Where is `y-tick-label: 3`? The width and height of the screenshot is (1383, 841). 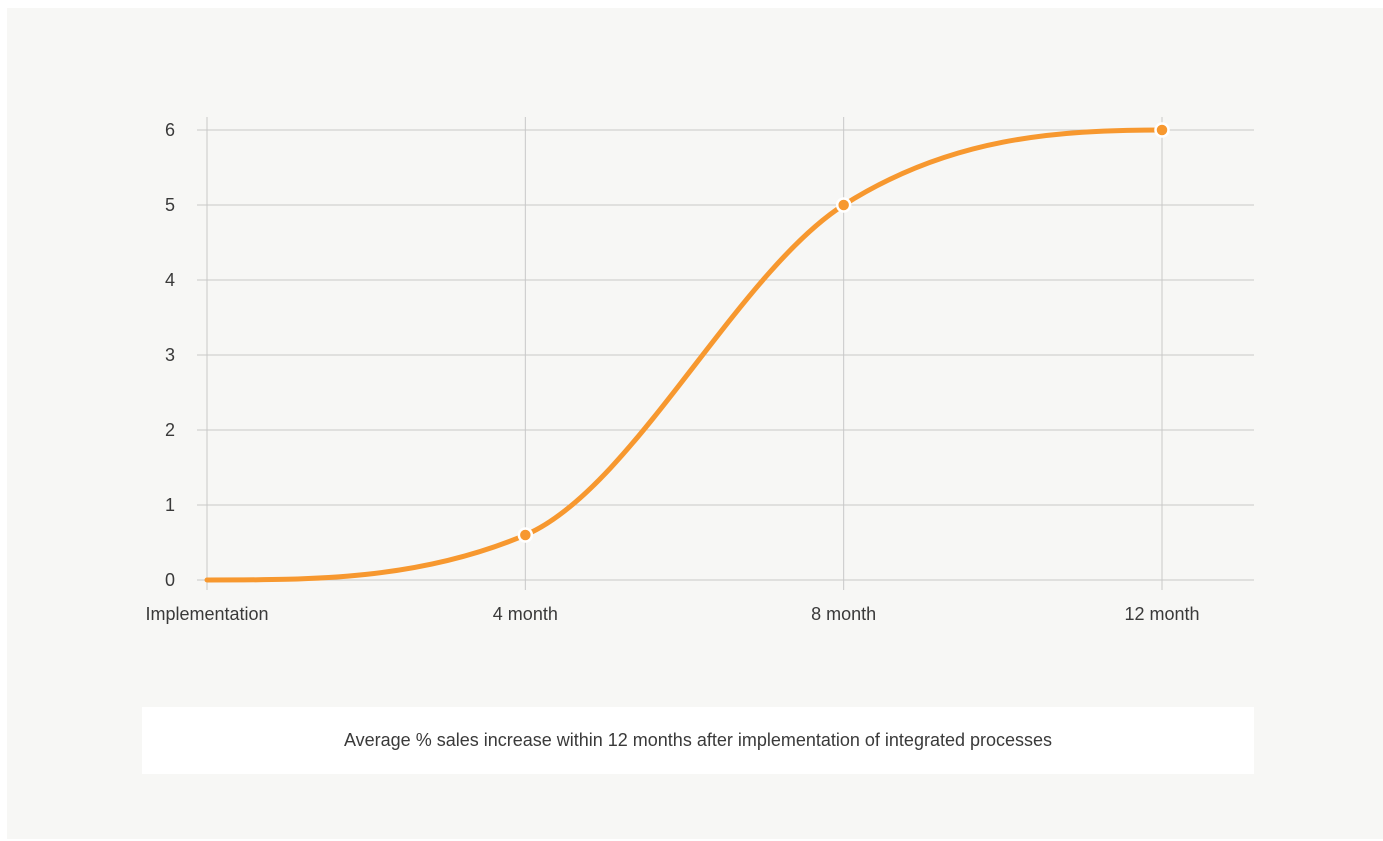
y-tick-label: 3 is located at coordinates (170, 355).